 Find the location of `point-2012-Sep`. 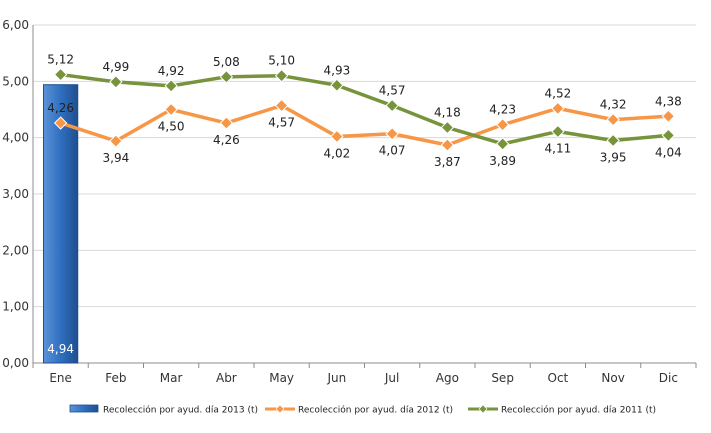

point-2012-Sep is located at coordinates (502, 125).